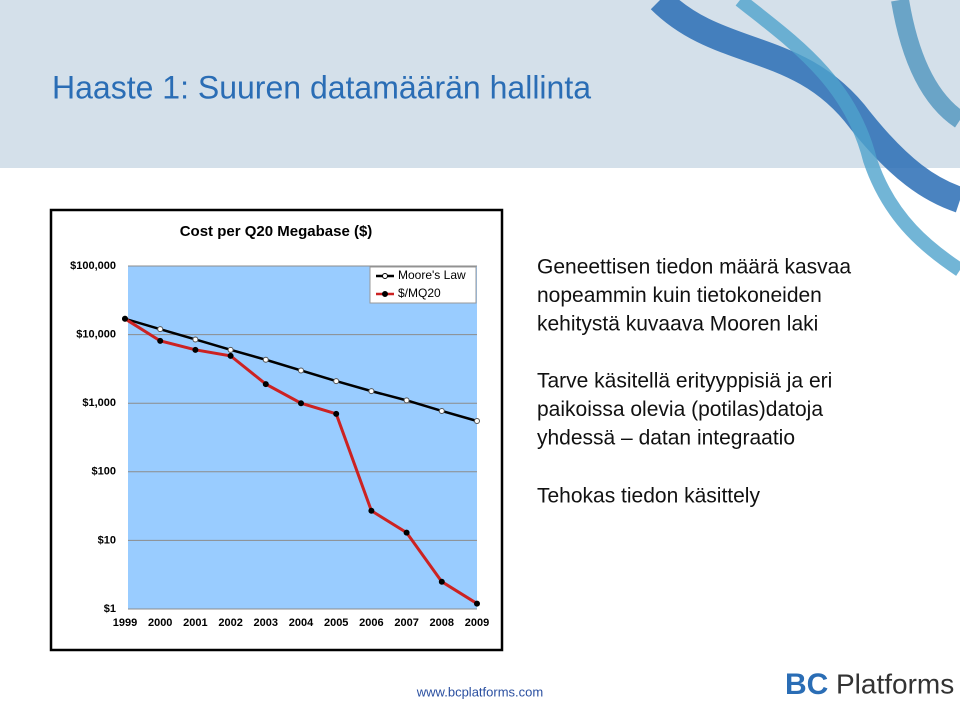 This screenshot has height=707, width=960. What do you see at coordinates (684, 381) in the screenshot?
I see `bullet-line: Tarve käsitellä erityyppisiä ja eri` at bounding box center [684, 381].